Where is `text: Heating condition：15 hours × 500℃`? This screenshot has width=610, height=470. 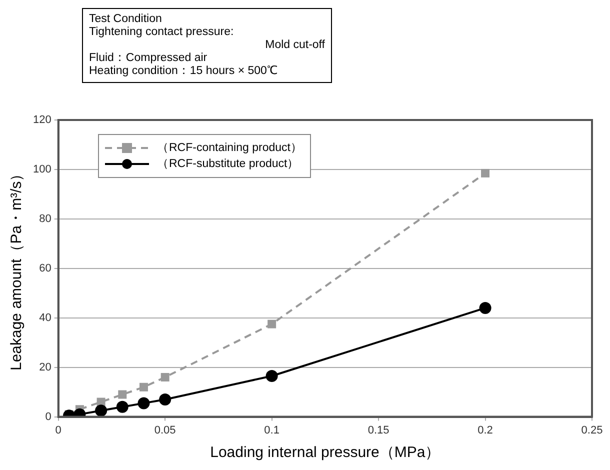 text: Heating condition：15 hours × 500℃ is located at coordinates (184, 71).